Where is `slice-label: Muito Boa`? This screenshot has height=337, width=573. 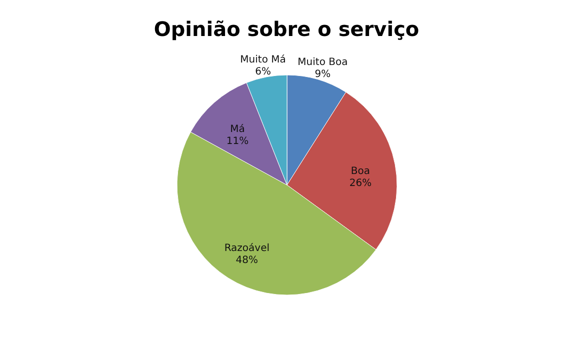 slice-label: Muito Boa is located at coordinates (323, 62).